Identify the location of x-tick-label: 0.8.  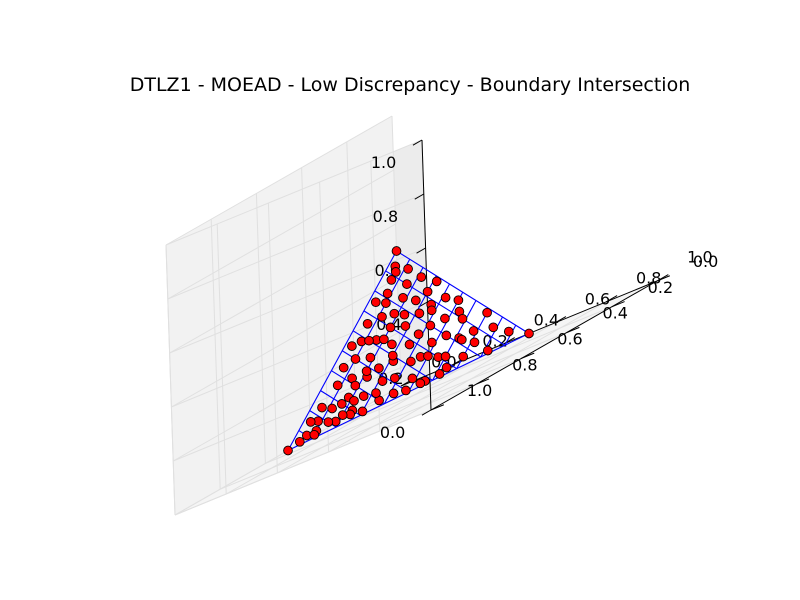
(524, 364).